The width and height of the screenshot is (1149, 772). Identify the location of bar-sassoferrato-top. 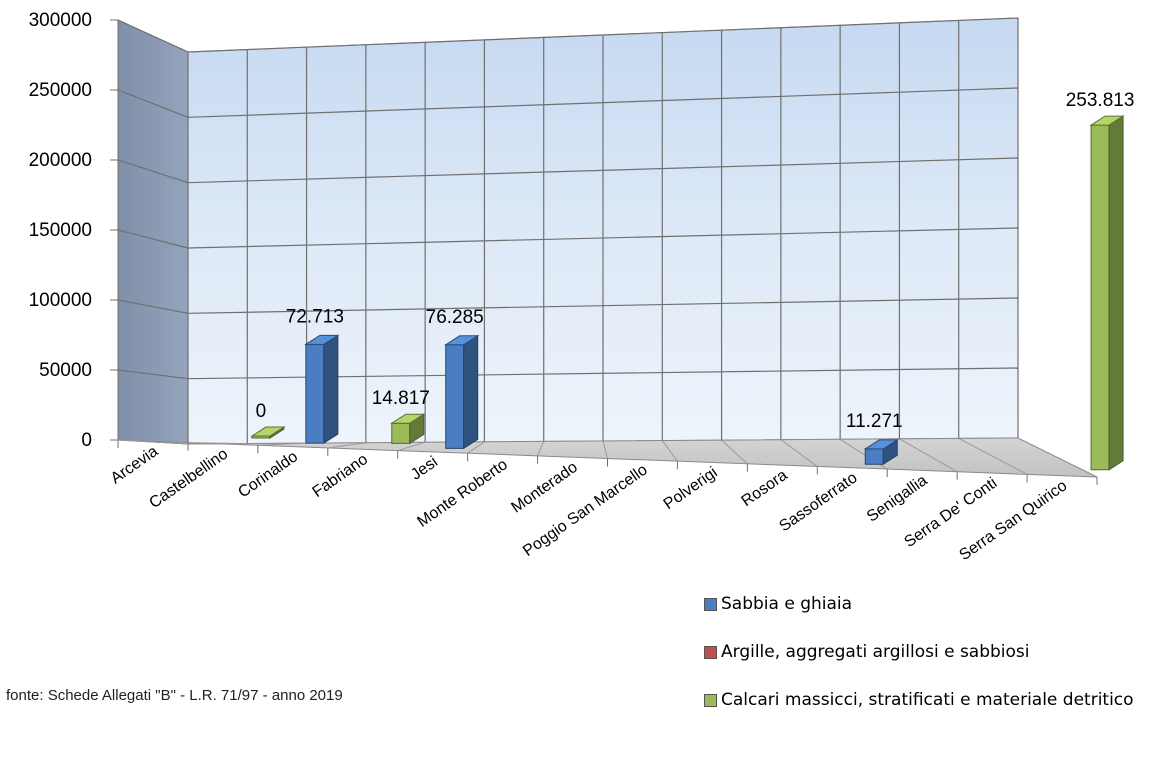
(881, 444).